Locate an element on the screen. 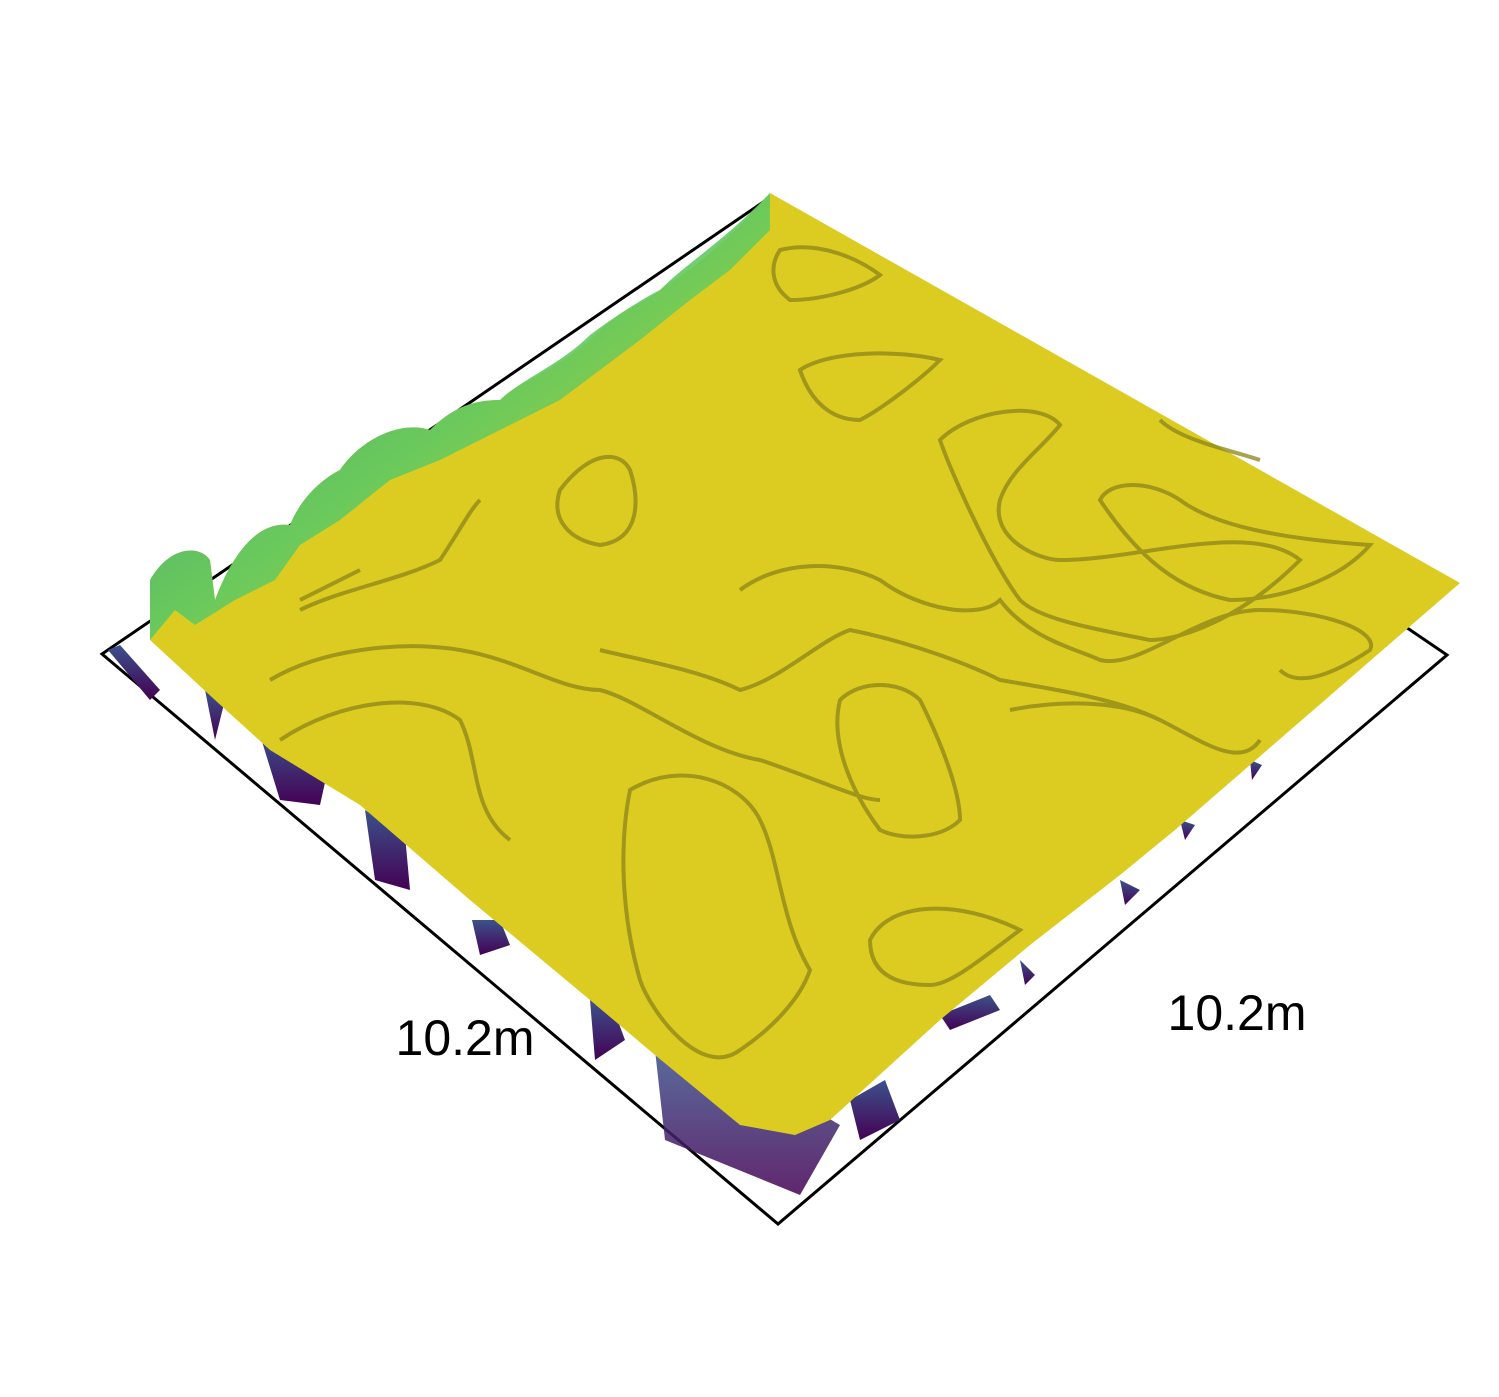 This screenshot has width=1499, height=1397. surface-ridge is located at coordinates (460, 416).